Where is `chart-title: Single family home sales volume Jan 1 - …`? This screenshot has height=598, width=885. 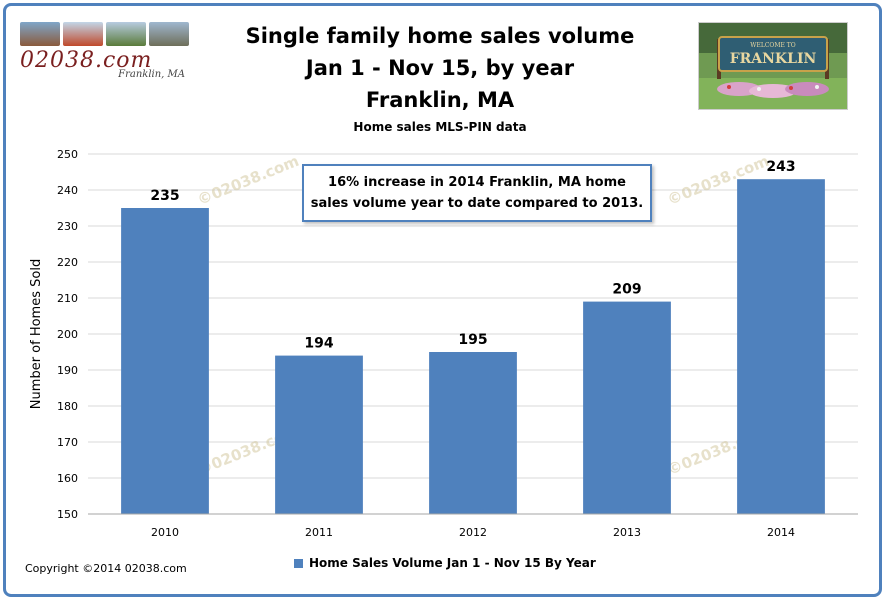
chart-title: Single family home sales volume Jan 1 - … is located at coordinates (440, 77).